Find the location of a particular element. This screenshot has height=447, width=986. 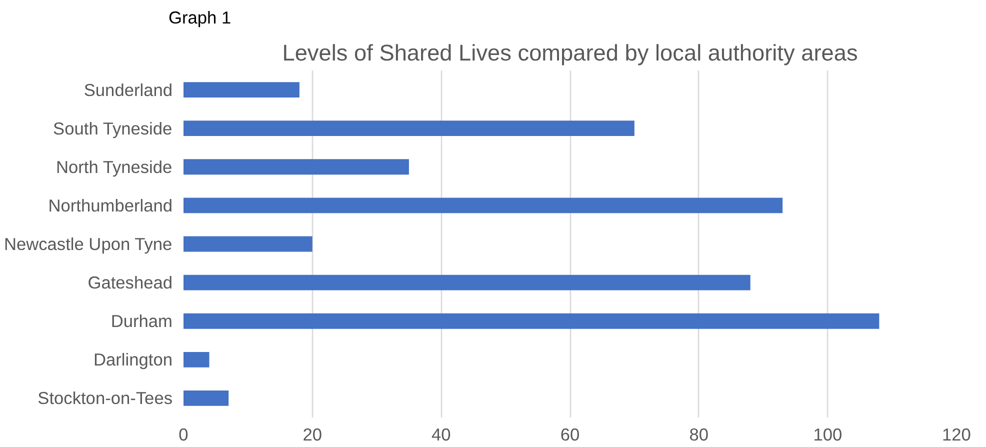

y-tick-label: Northumberland is located at coordinates (110, 205).